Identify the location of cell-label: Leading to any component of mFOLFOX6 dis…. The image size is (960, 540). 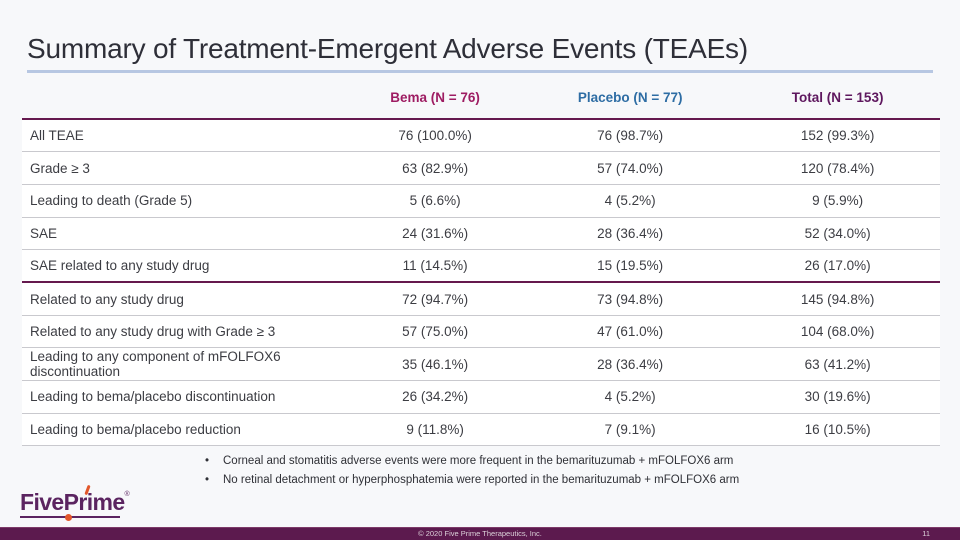
(155, 364).